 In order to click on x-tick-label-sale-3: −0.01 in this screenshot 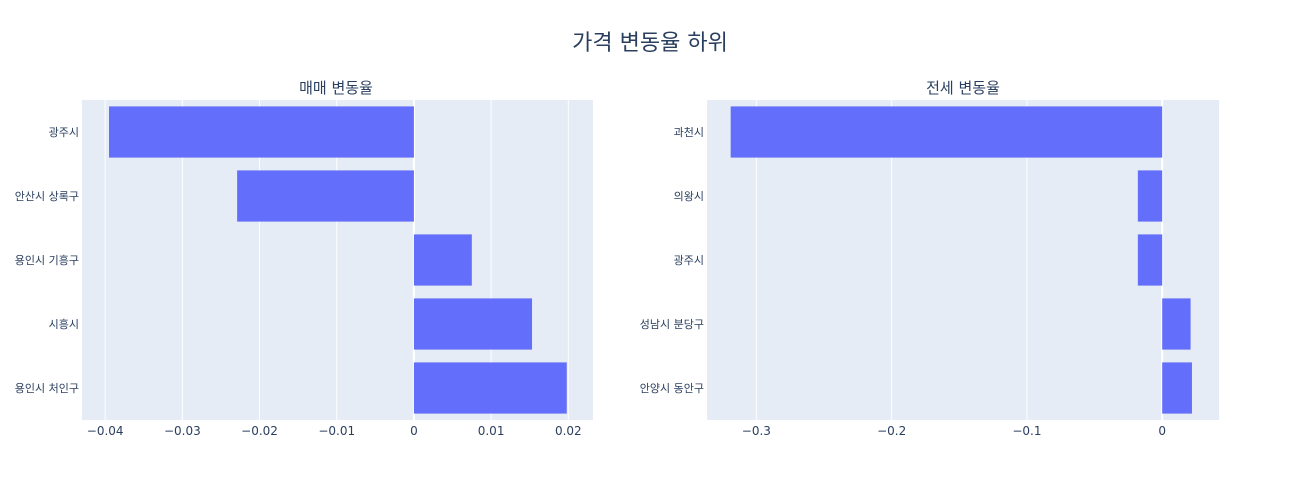, I will do `click(336, 431)`.